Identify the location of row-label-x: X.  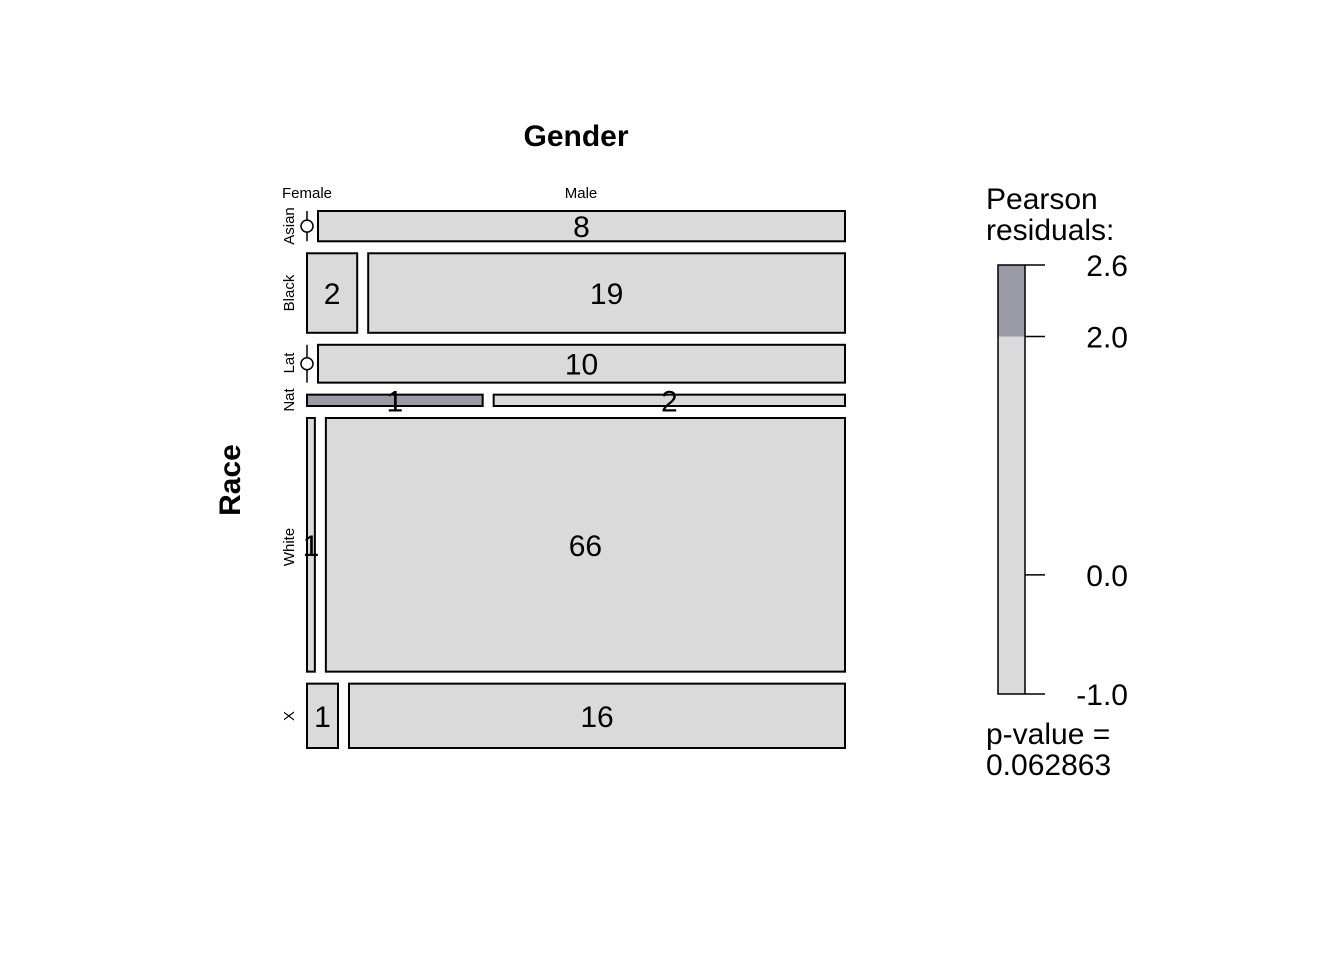
(289, 716).